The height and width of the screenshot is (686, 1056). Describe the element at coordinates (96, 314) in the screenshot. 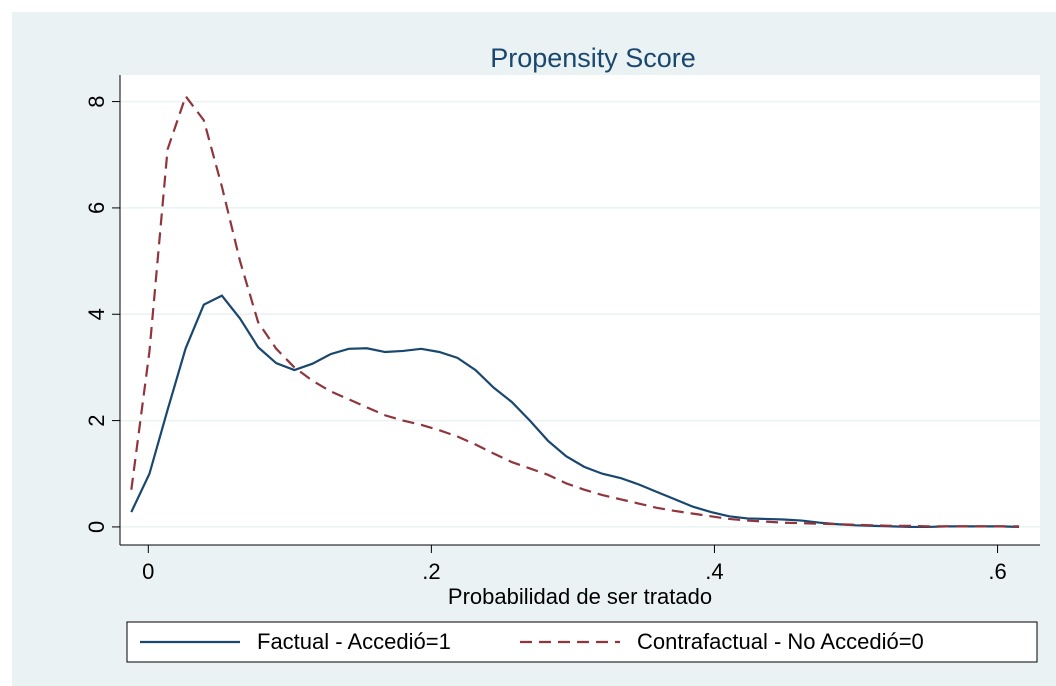

I see `y-tick-label: 4` at that location.